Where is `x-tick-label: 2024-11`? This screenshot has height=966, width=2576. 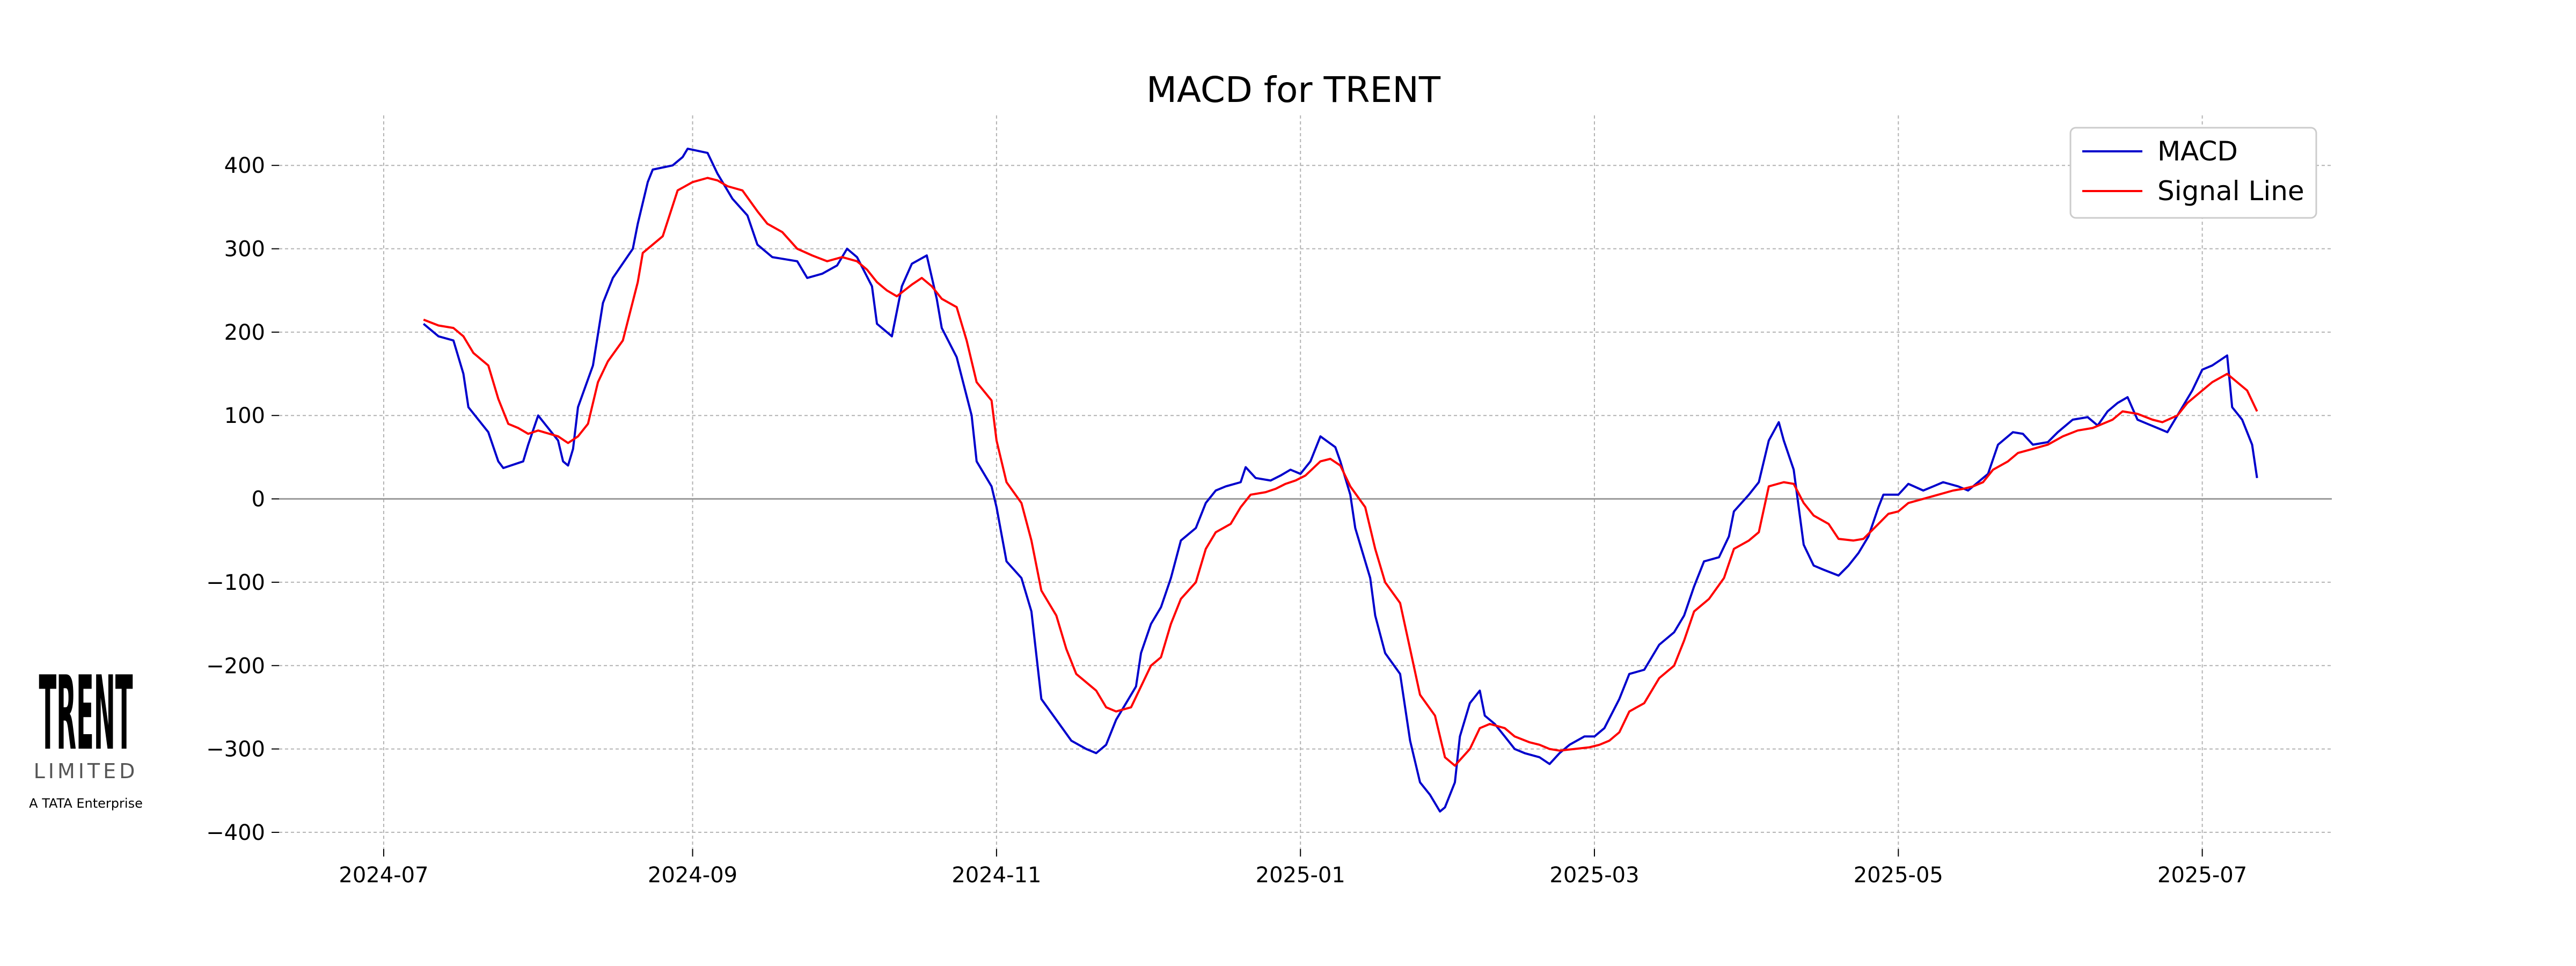
x-tick-label: 2024-11 is located at coordinates (996, 875).